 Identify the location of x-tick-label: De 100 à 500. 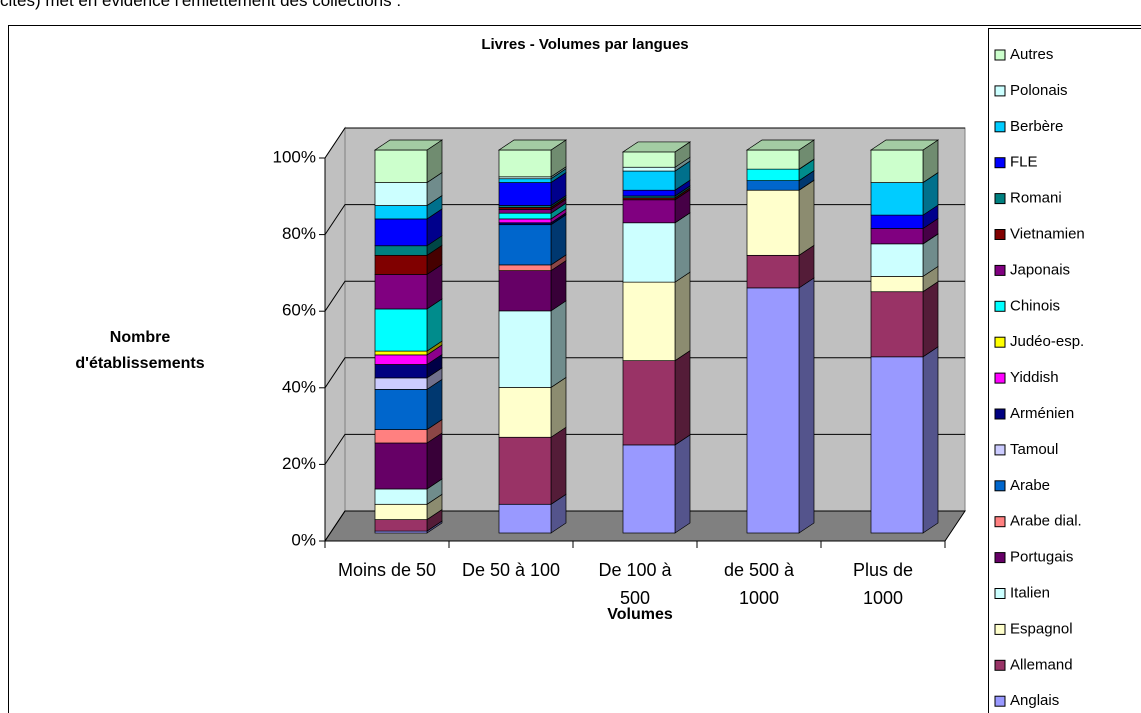
(635, 584).